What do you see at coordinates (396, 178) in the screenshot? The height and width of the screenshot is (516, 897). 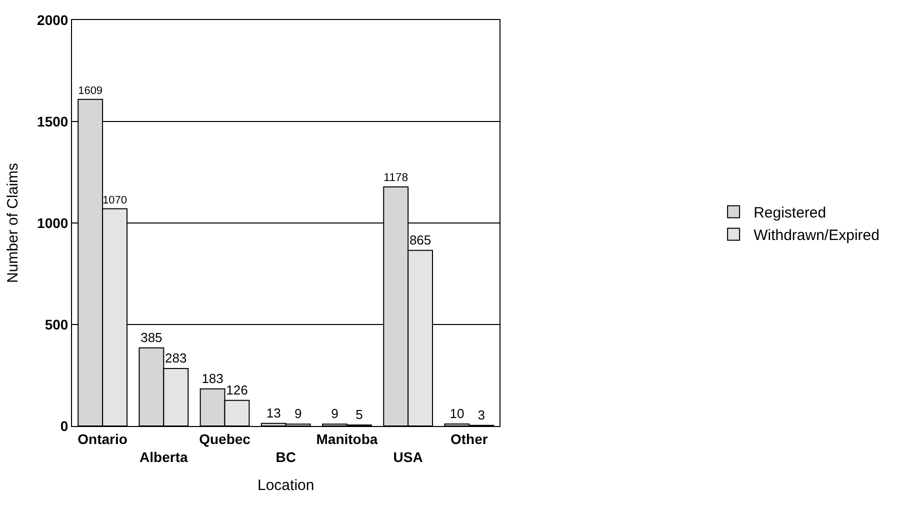 I see `data-label: 1178` at bounding box center [396, 178].